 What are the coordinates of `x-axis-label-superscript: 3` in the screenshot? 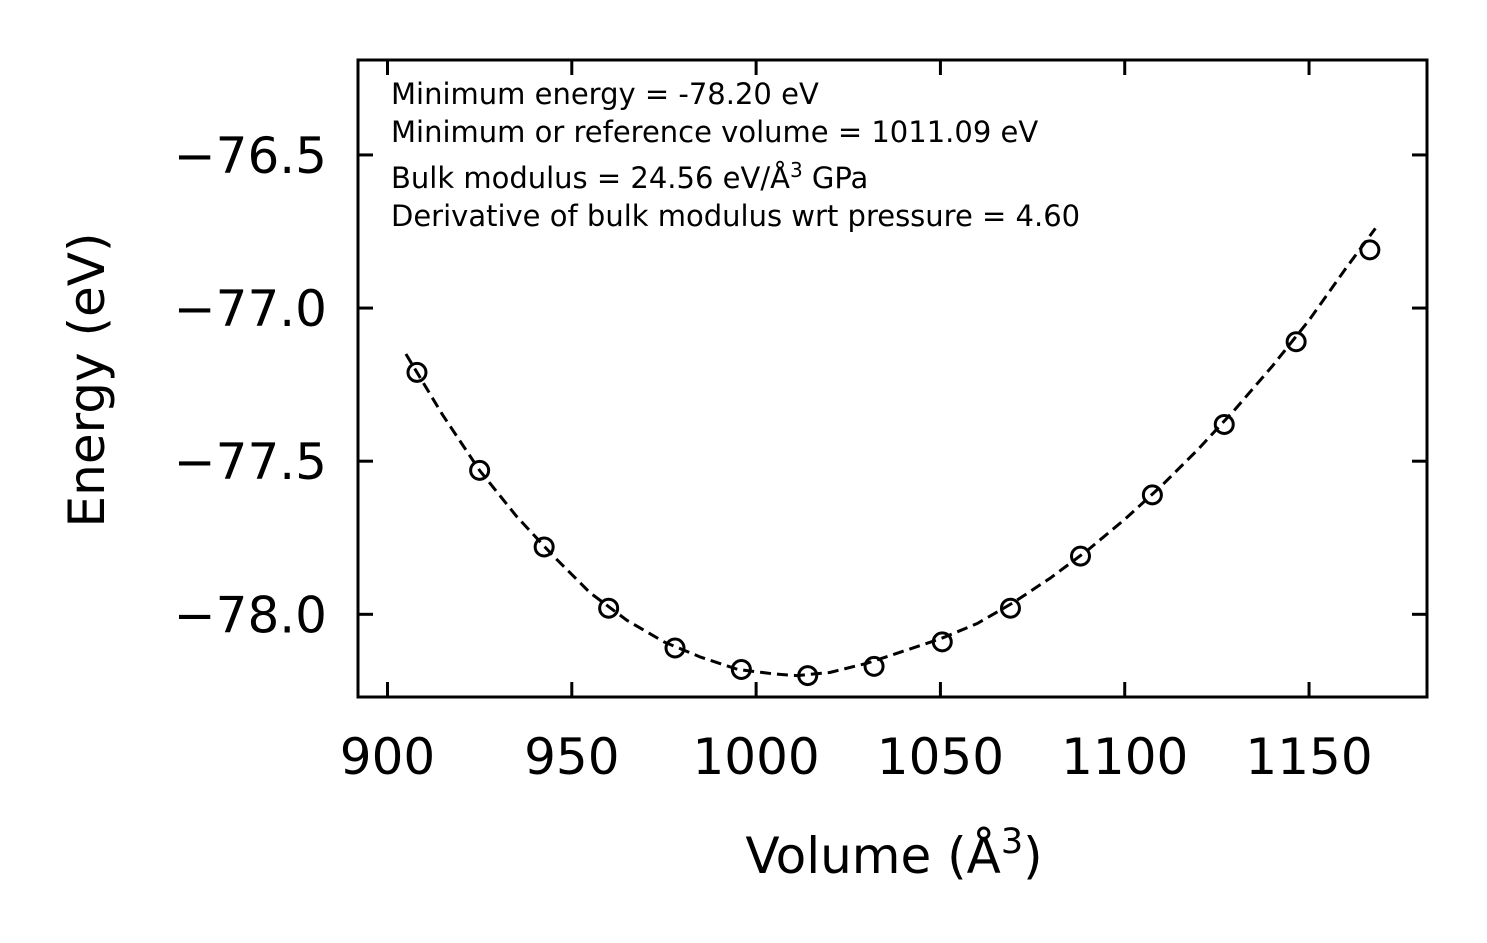 It's located at (1012, 842).